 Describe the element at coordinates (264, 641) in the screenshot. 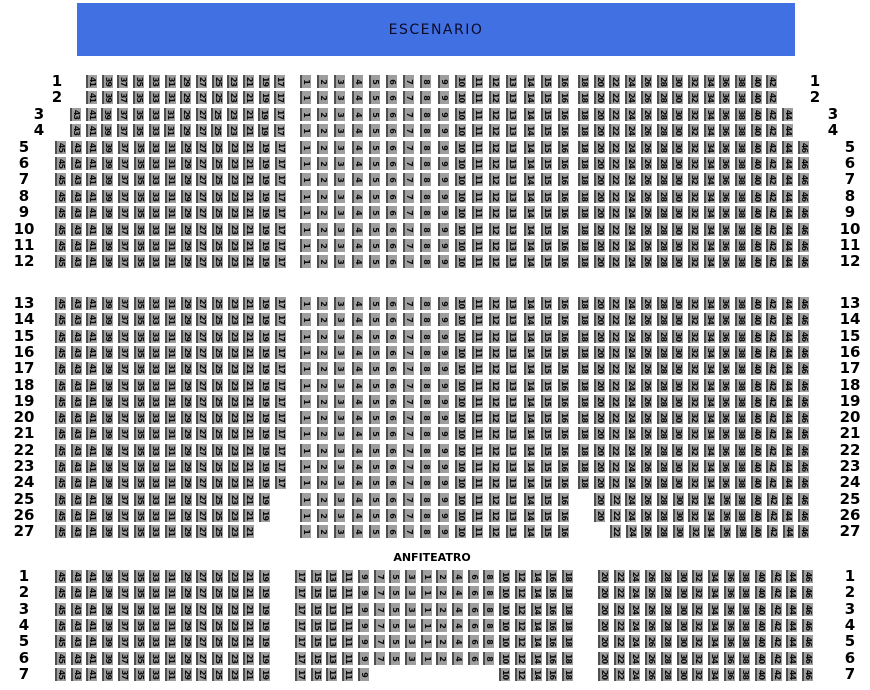

I see `seat-anfiteatro-row5-19: 19` at that location.